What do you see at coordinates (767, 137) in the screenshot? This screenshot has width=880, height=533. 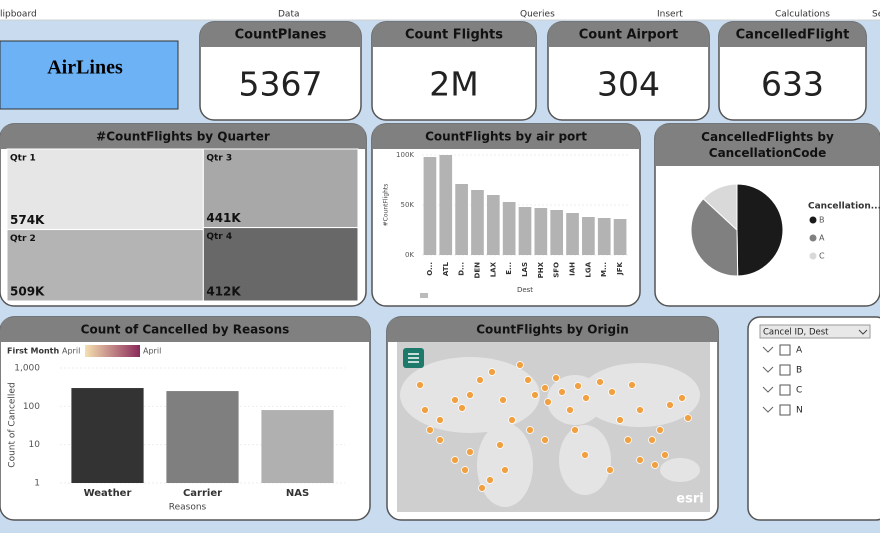 I see `chart-title-line: CancelledFlights by` at bounding box center [767, 137].